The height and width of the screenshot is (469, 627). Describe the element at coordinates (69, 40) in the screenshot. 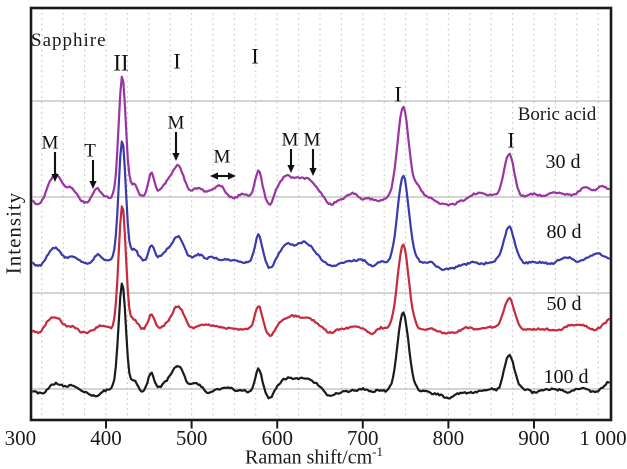

I see `sapphire-label: Sapphire` at that location.